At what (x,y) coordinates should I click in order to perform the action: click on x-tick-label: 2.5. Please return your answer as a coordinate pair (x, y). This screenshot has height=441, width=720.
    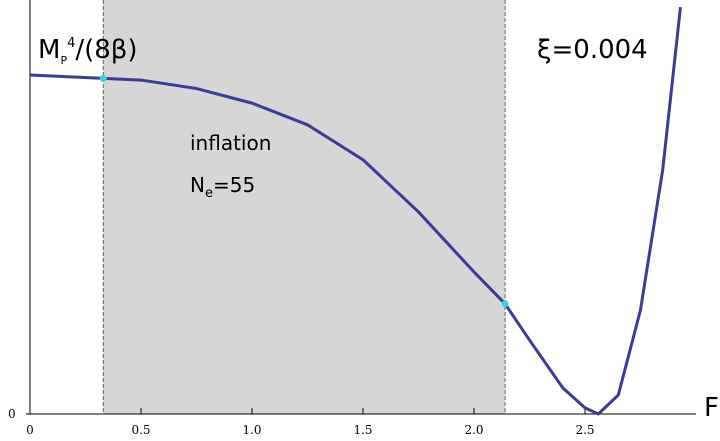
    Looking at the image, I should click on (584, 430).